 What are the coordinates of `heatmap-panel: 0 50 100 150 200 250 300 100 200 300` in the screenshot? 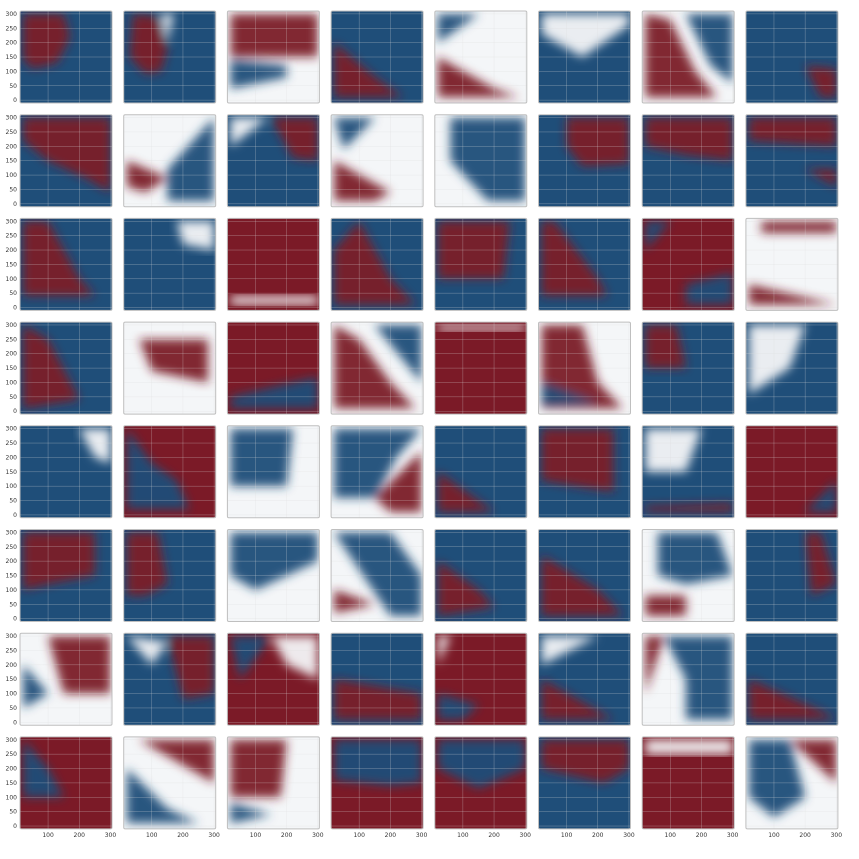 It's located at (61, 787).